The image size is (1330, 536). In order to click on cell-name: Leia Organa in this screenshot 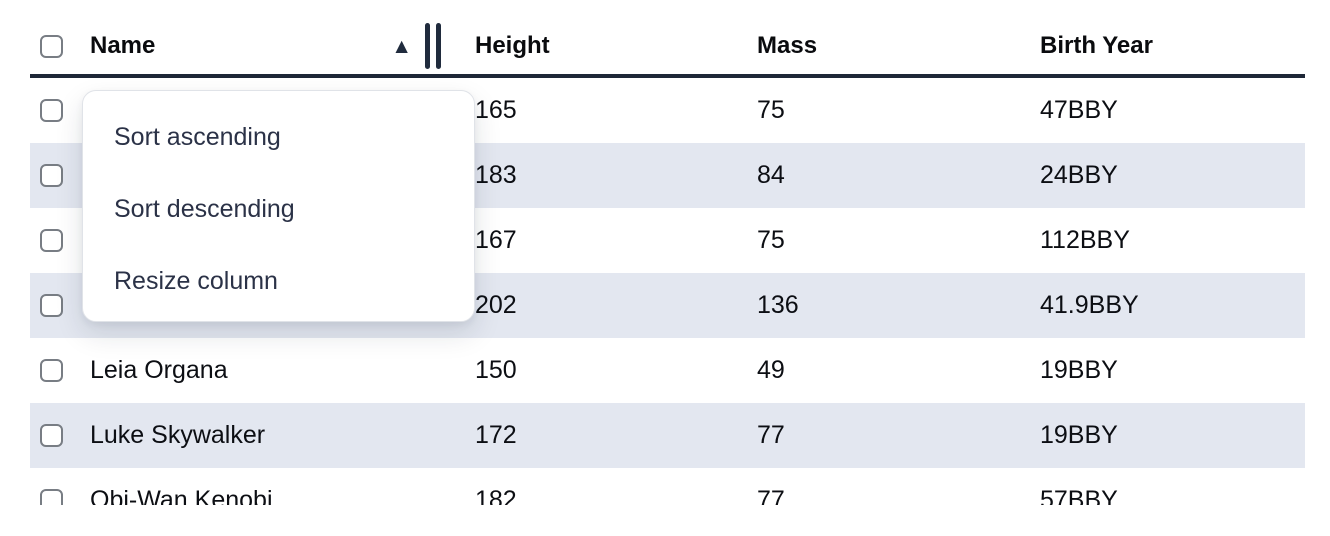, I will do `click(159, 370)`.